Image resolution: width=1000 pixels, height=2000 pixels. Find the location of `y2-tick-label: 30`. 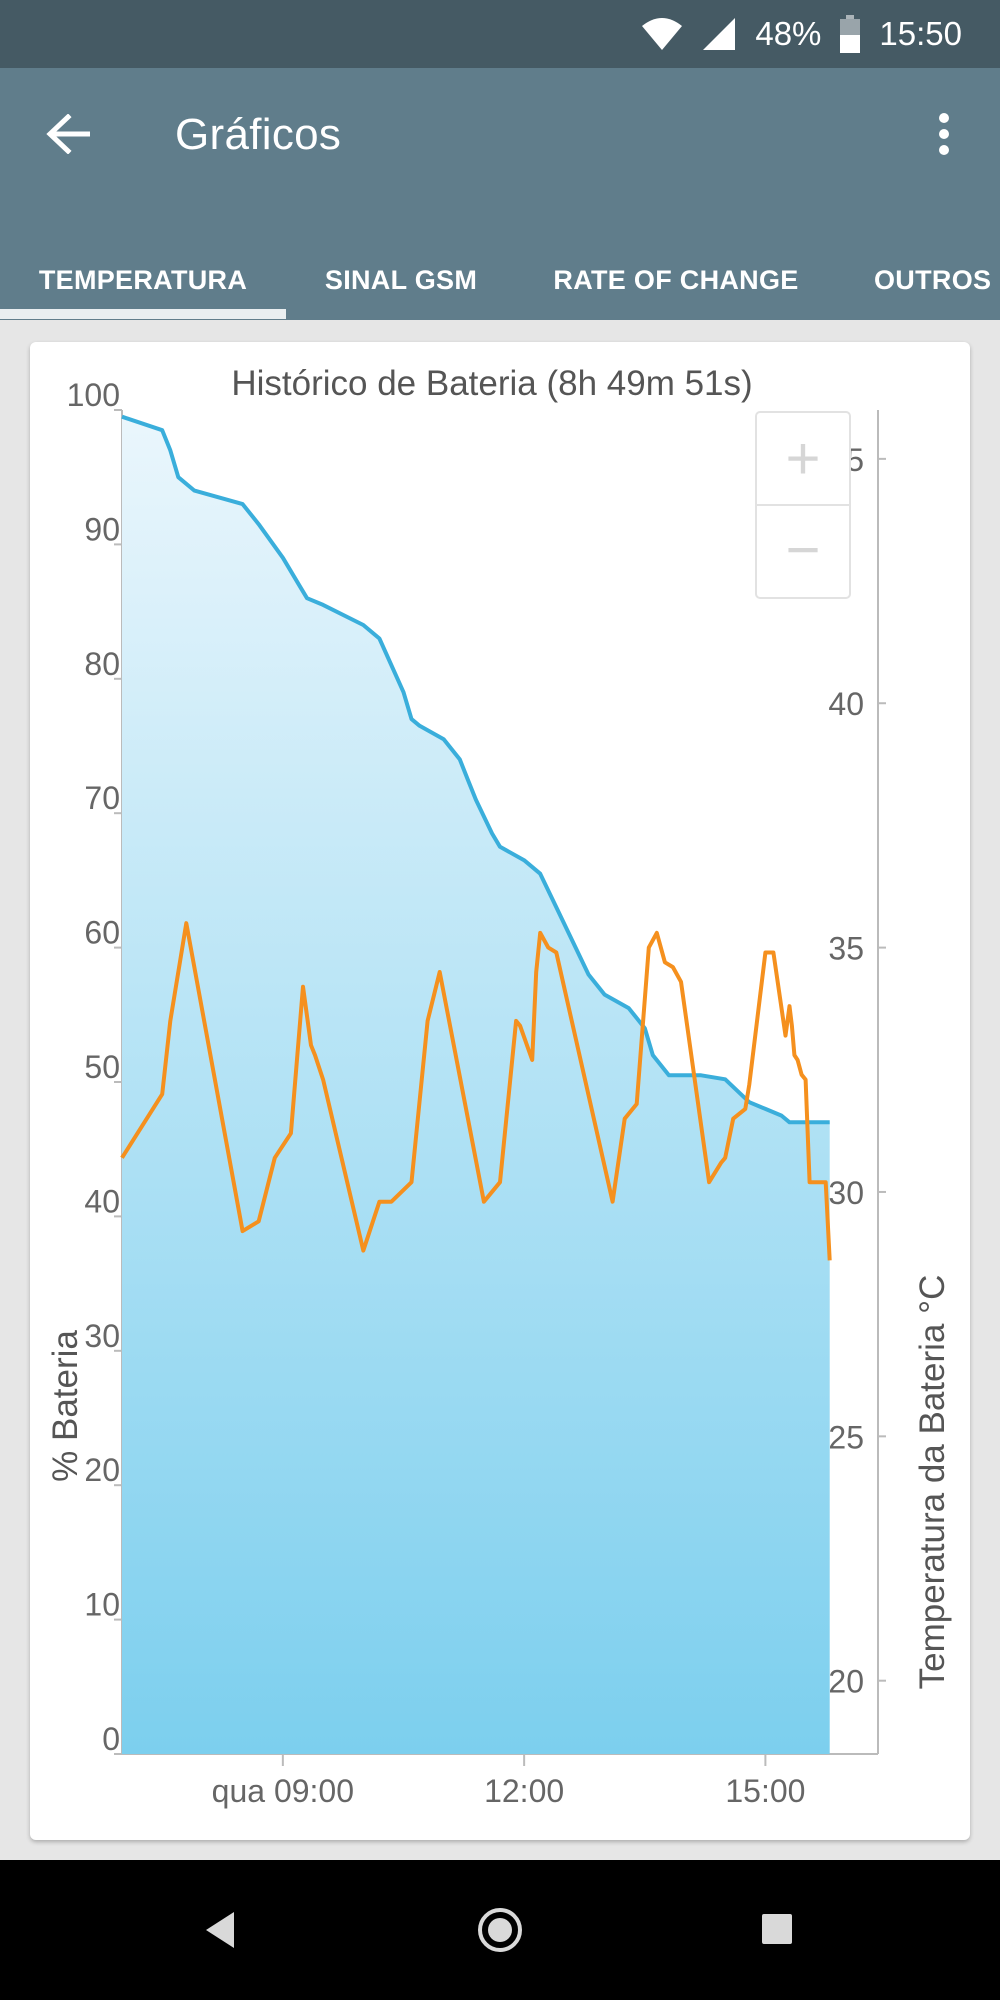

y2-tick-label: 30 is located at coordinates (846, 1193).